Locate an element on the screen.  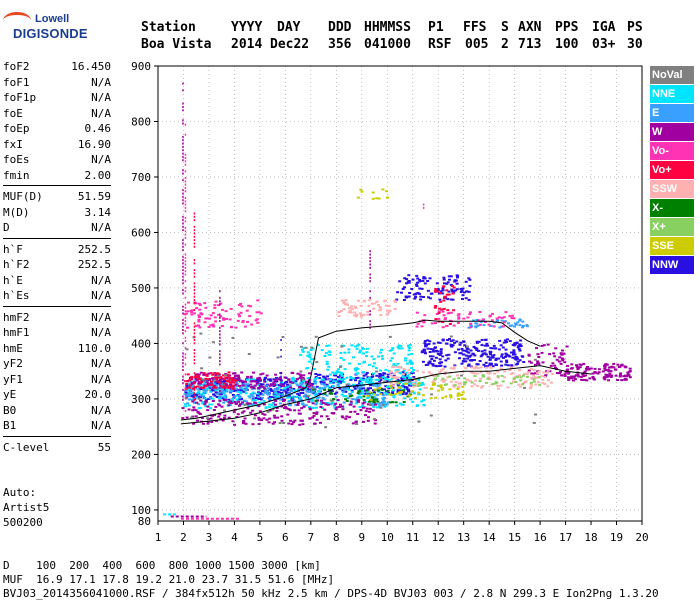
legend-item-x: X+ is located at coordinates (672, 227).